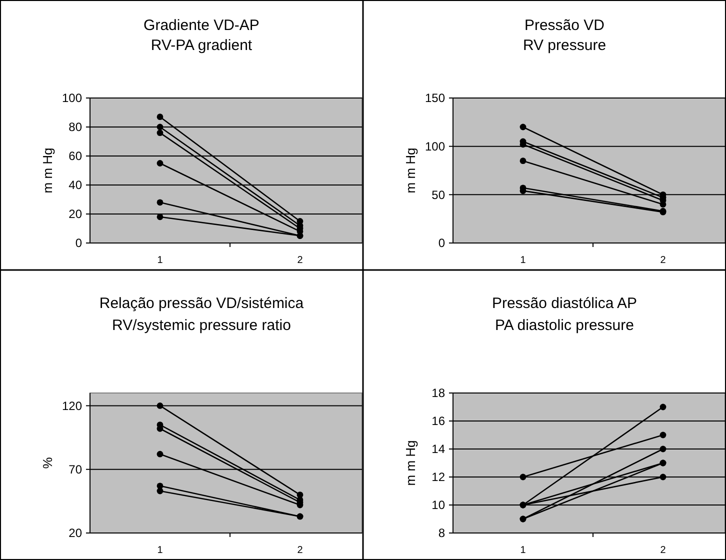  Describe the element at coordinates (565, 303) in the screenshot. I see `chart-title: Pressão diastólica AP` at that location.